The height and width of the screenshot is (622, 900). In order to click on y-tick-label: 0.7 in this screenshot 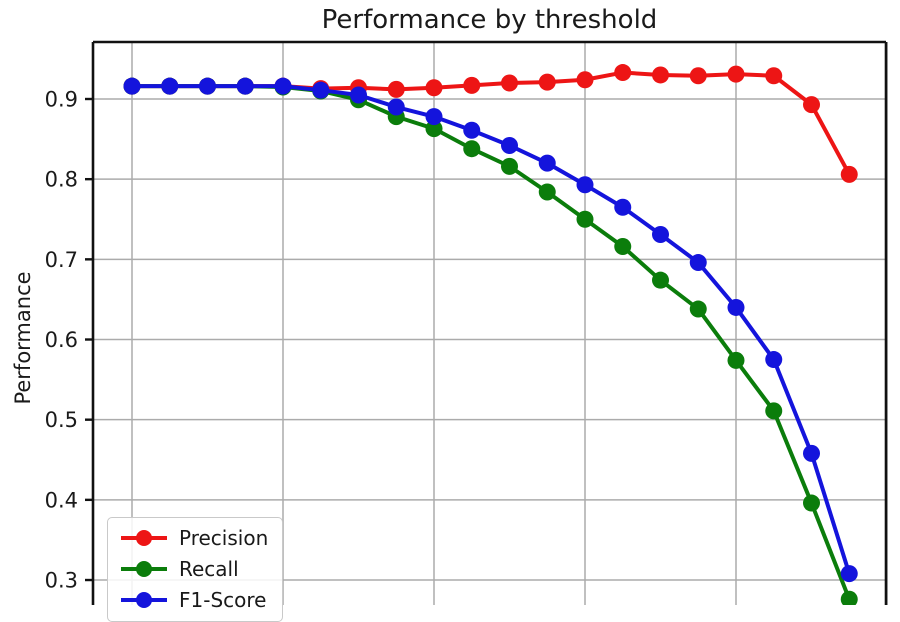, I will do `click(61, 260)`.